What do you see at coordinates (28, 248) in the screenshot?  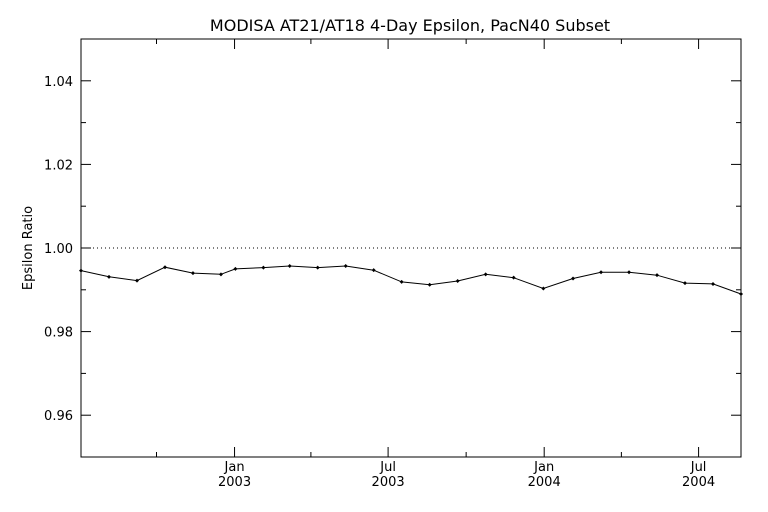 I see `y-axis-label: Epsilon Ratio` at bounding box center [28, 248].